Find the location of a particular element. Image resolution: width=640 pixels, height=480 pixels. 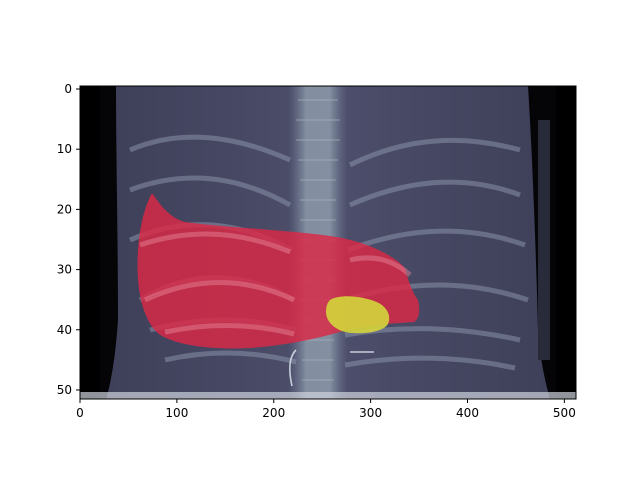

scanner-table-row is located at coordinates (328, 395).